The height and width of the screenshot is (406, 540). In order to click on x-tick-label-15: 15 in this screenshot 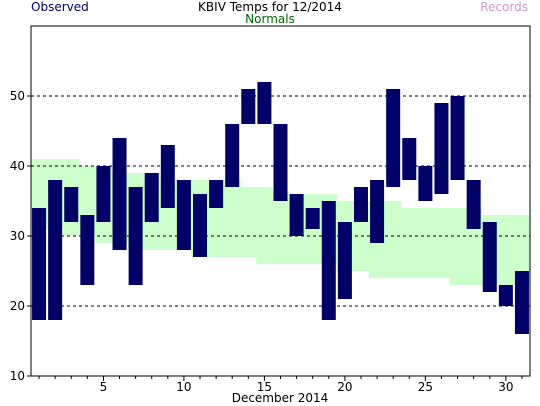, I will do `click(264, 387)`.